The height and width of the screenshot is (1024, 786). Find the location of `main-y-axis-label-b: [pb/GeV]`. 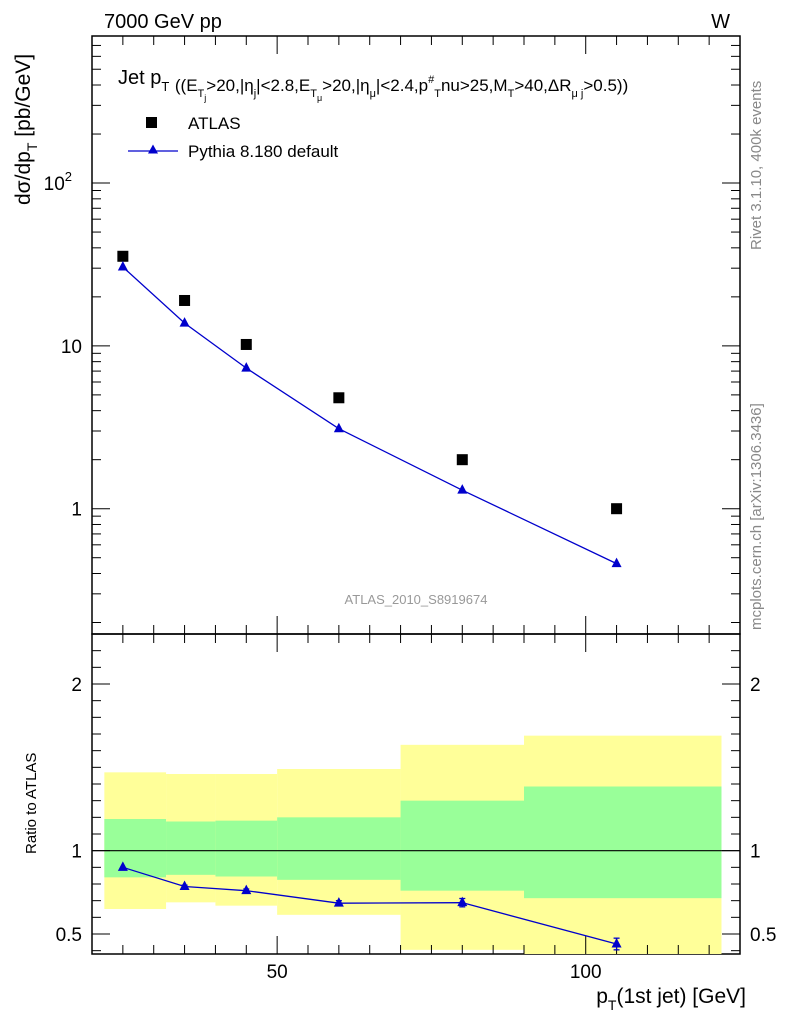

main-y-axis-label-b: [pb/GeV] is located at coordinates (23, 95).